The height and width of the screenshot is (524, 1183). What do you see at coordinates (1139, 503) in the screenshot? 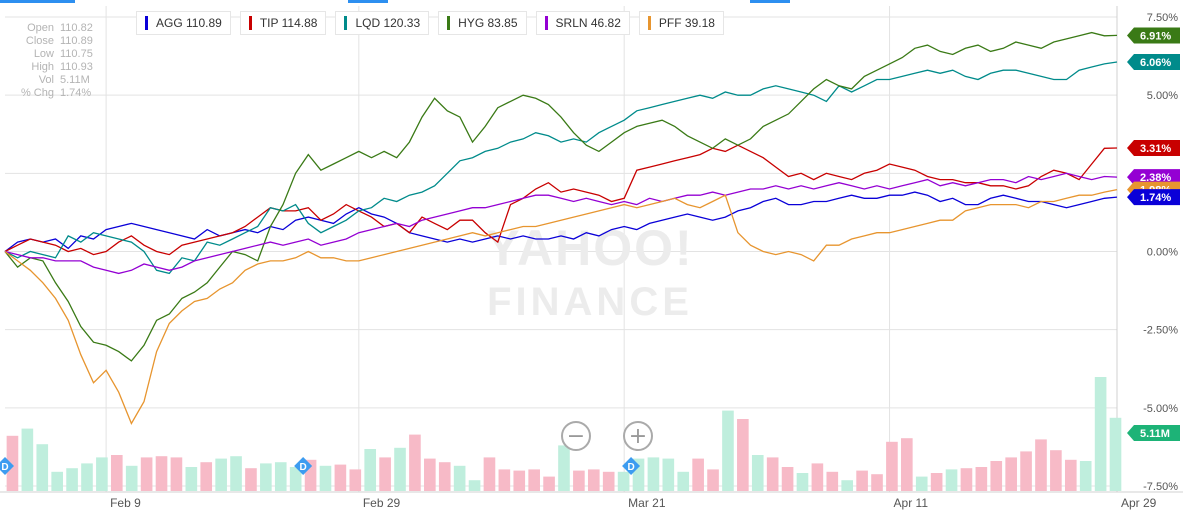
I see `x-tick-label: Apr 29` at bounding box center [1139, 503].